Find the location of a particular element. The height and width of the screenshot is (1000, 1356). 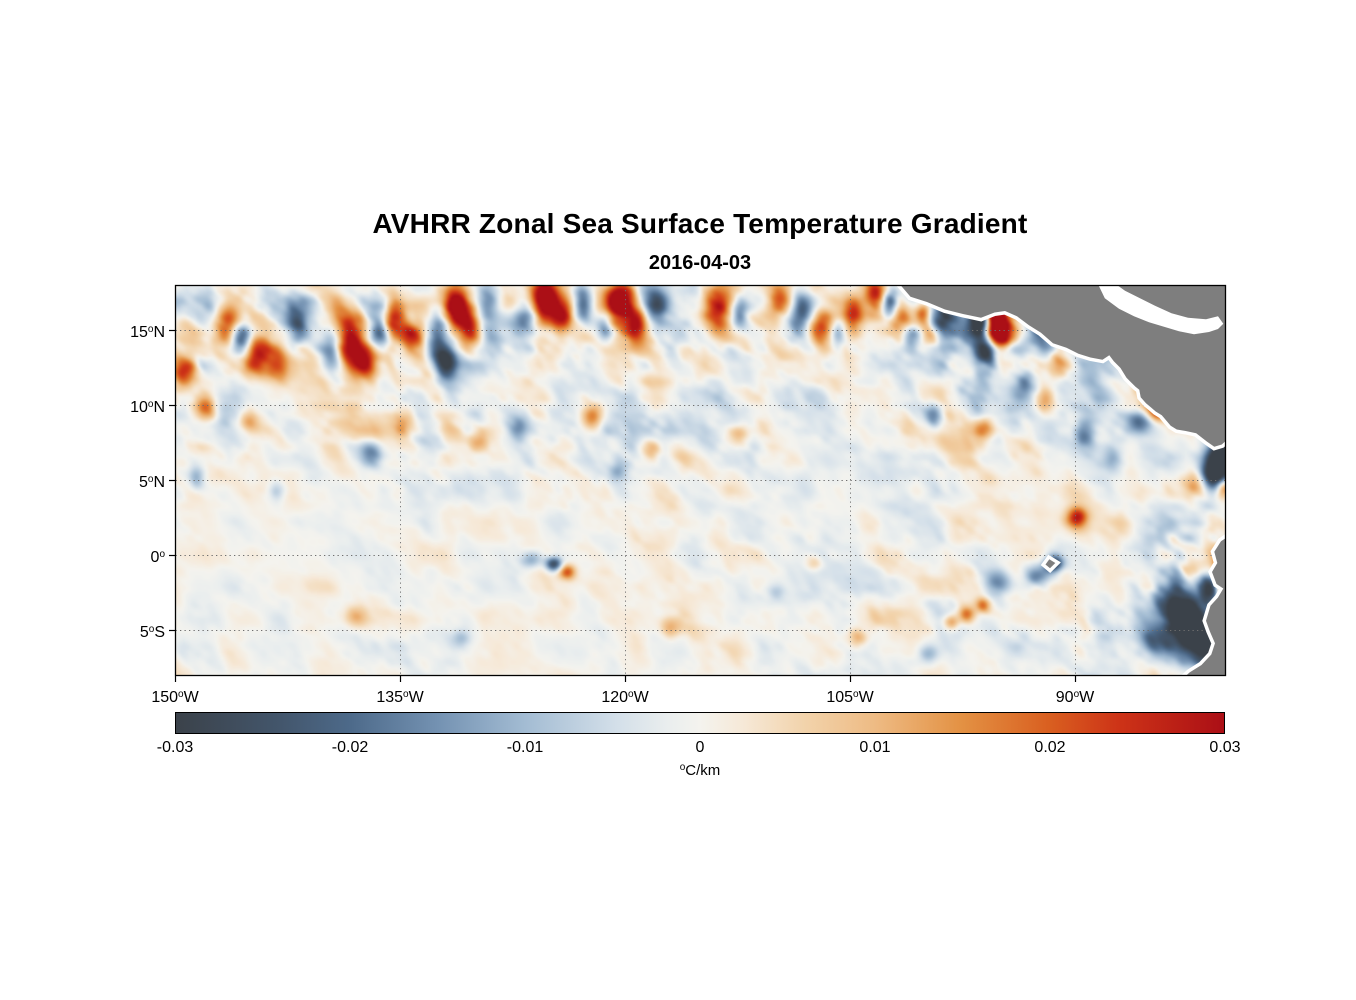

colorbar is located at coordinates (700, 723).